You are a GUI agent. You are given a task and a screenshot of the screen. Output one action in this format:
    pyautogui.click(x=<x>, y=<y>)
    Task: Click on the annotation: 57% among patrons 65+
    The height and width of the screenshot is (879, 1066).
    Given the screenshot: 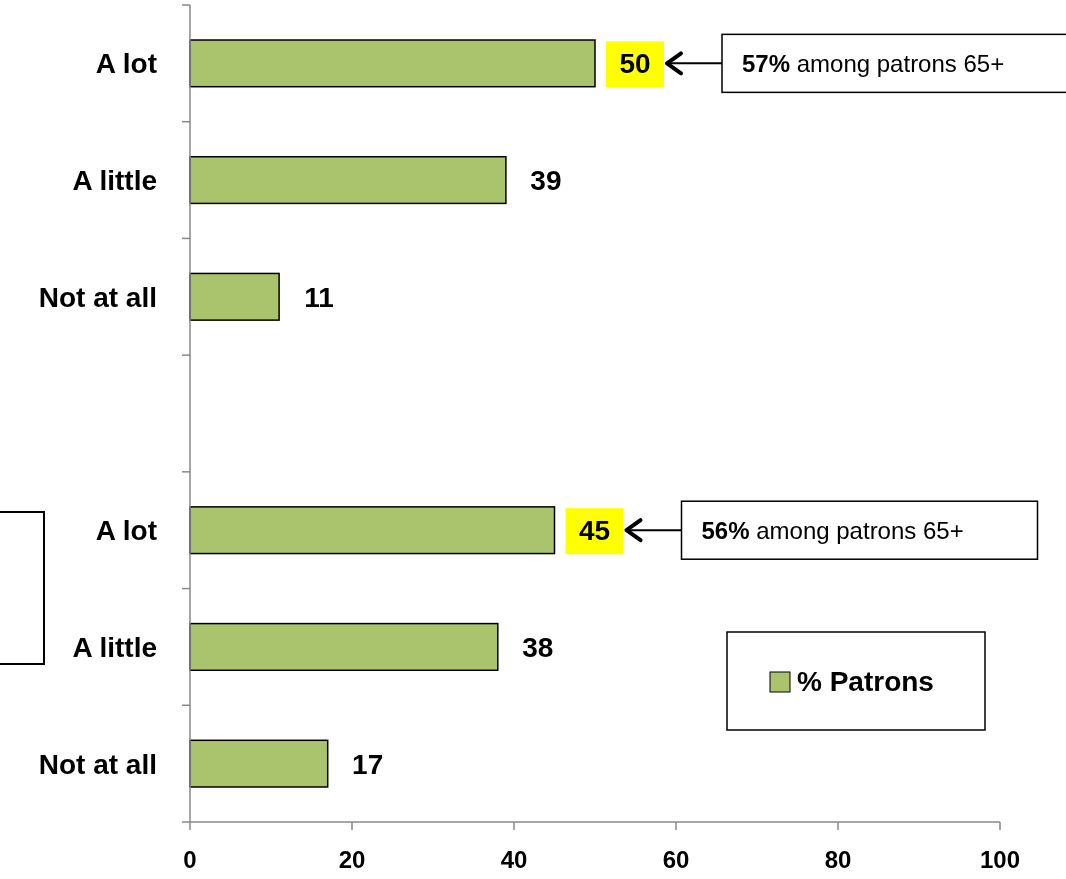 What is the action you would take?
    pyautogui.click(x=873, y=64)
    